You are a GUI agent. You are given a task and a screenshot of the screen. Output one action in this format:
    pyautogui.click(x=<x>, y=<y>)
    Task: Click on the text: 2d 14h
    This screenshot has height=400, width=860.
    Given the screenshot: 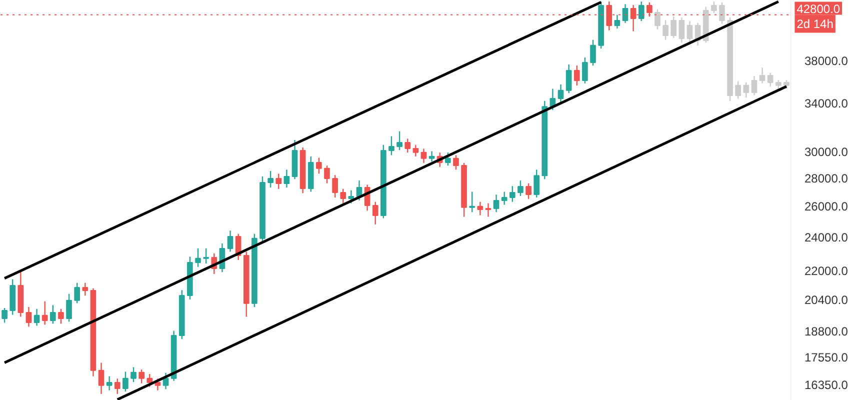 What is the action you would take?
    pyautogui.click(x=815, y=23)
    